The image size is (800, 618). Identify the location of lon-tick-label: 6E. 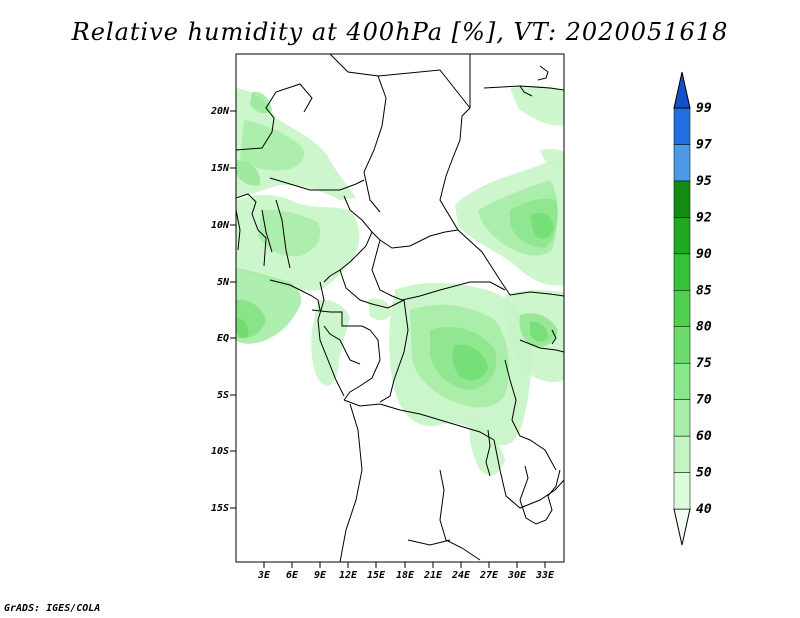
(292, 575).